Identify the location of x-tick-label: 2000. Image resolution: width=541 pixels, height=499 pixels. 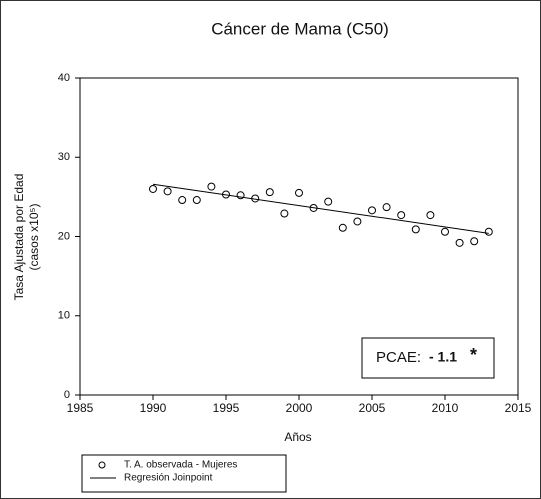
(299, 408).